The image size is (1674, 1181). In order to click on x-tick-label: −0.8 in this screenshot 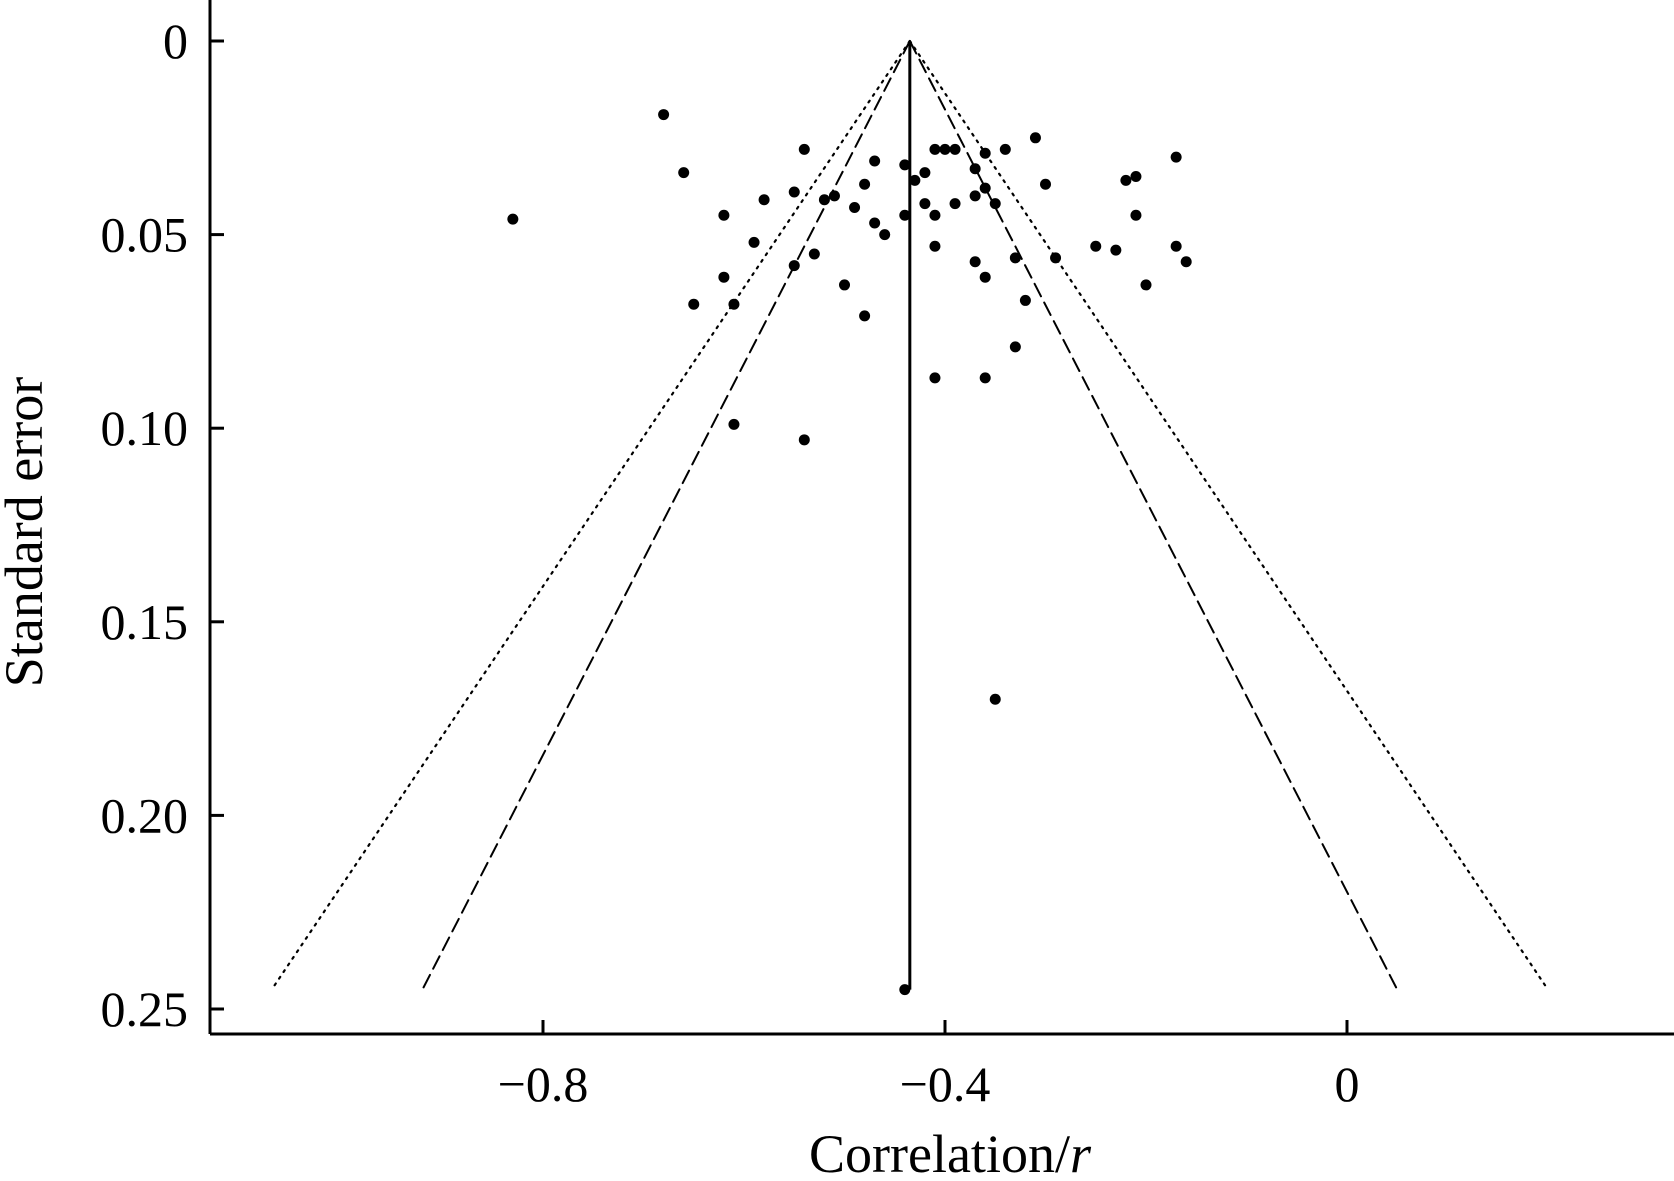, I will do `click(543, 1084)`.